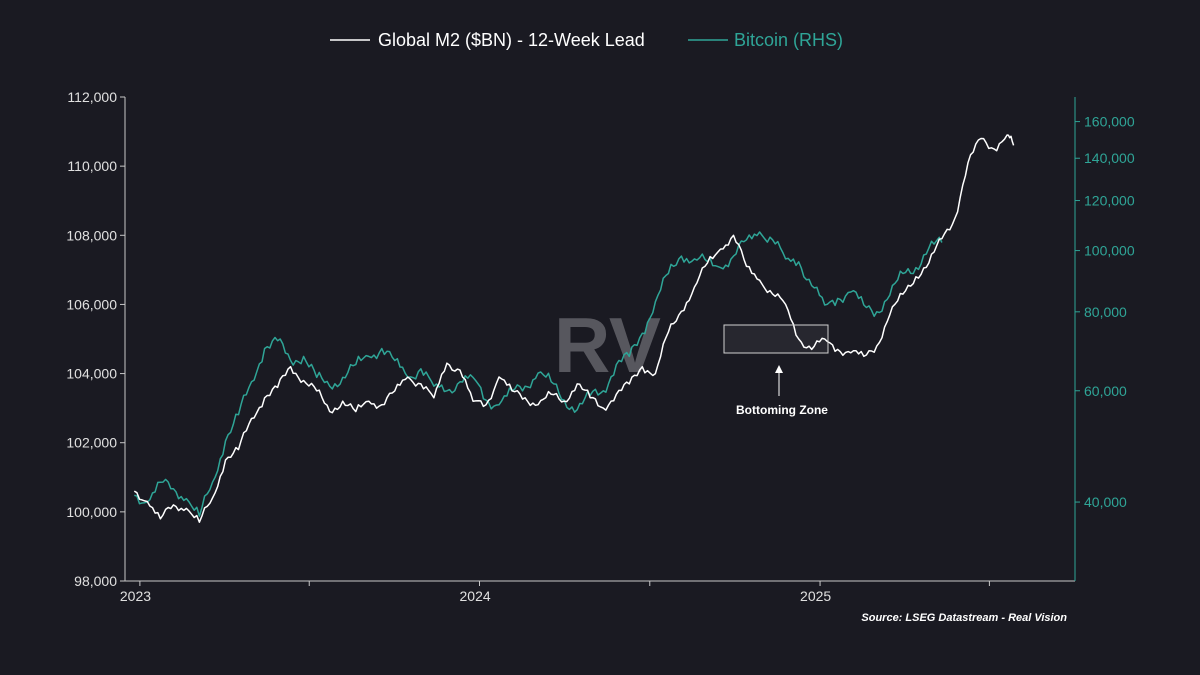 The height and width of the screenshot is (675, 1200). I want to click on bottoming-zone-label: Bottoming Zone, so click(782, 410).